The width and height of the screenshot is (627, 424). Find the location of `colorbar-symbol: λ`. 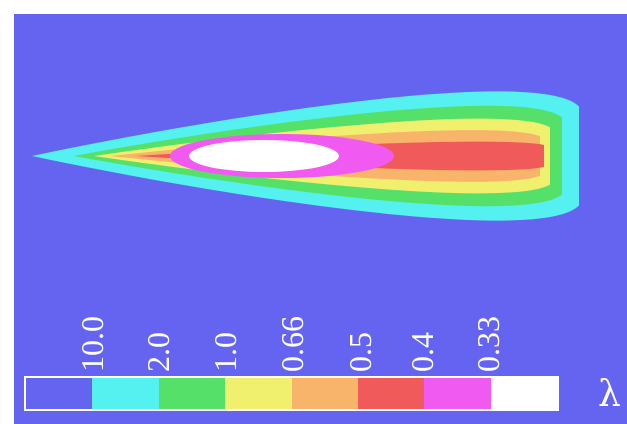

colorbar-symbol: λ is located at coordinates (609, 394).